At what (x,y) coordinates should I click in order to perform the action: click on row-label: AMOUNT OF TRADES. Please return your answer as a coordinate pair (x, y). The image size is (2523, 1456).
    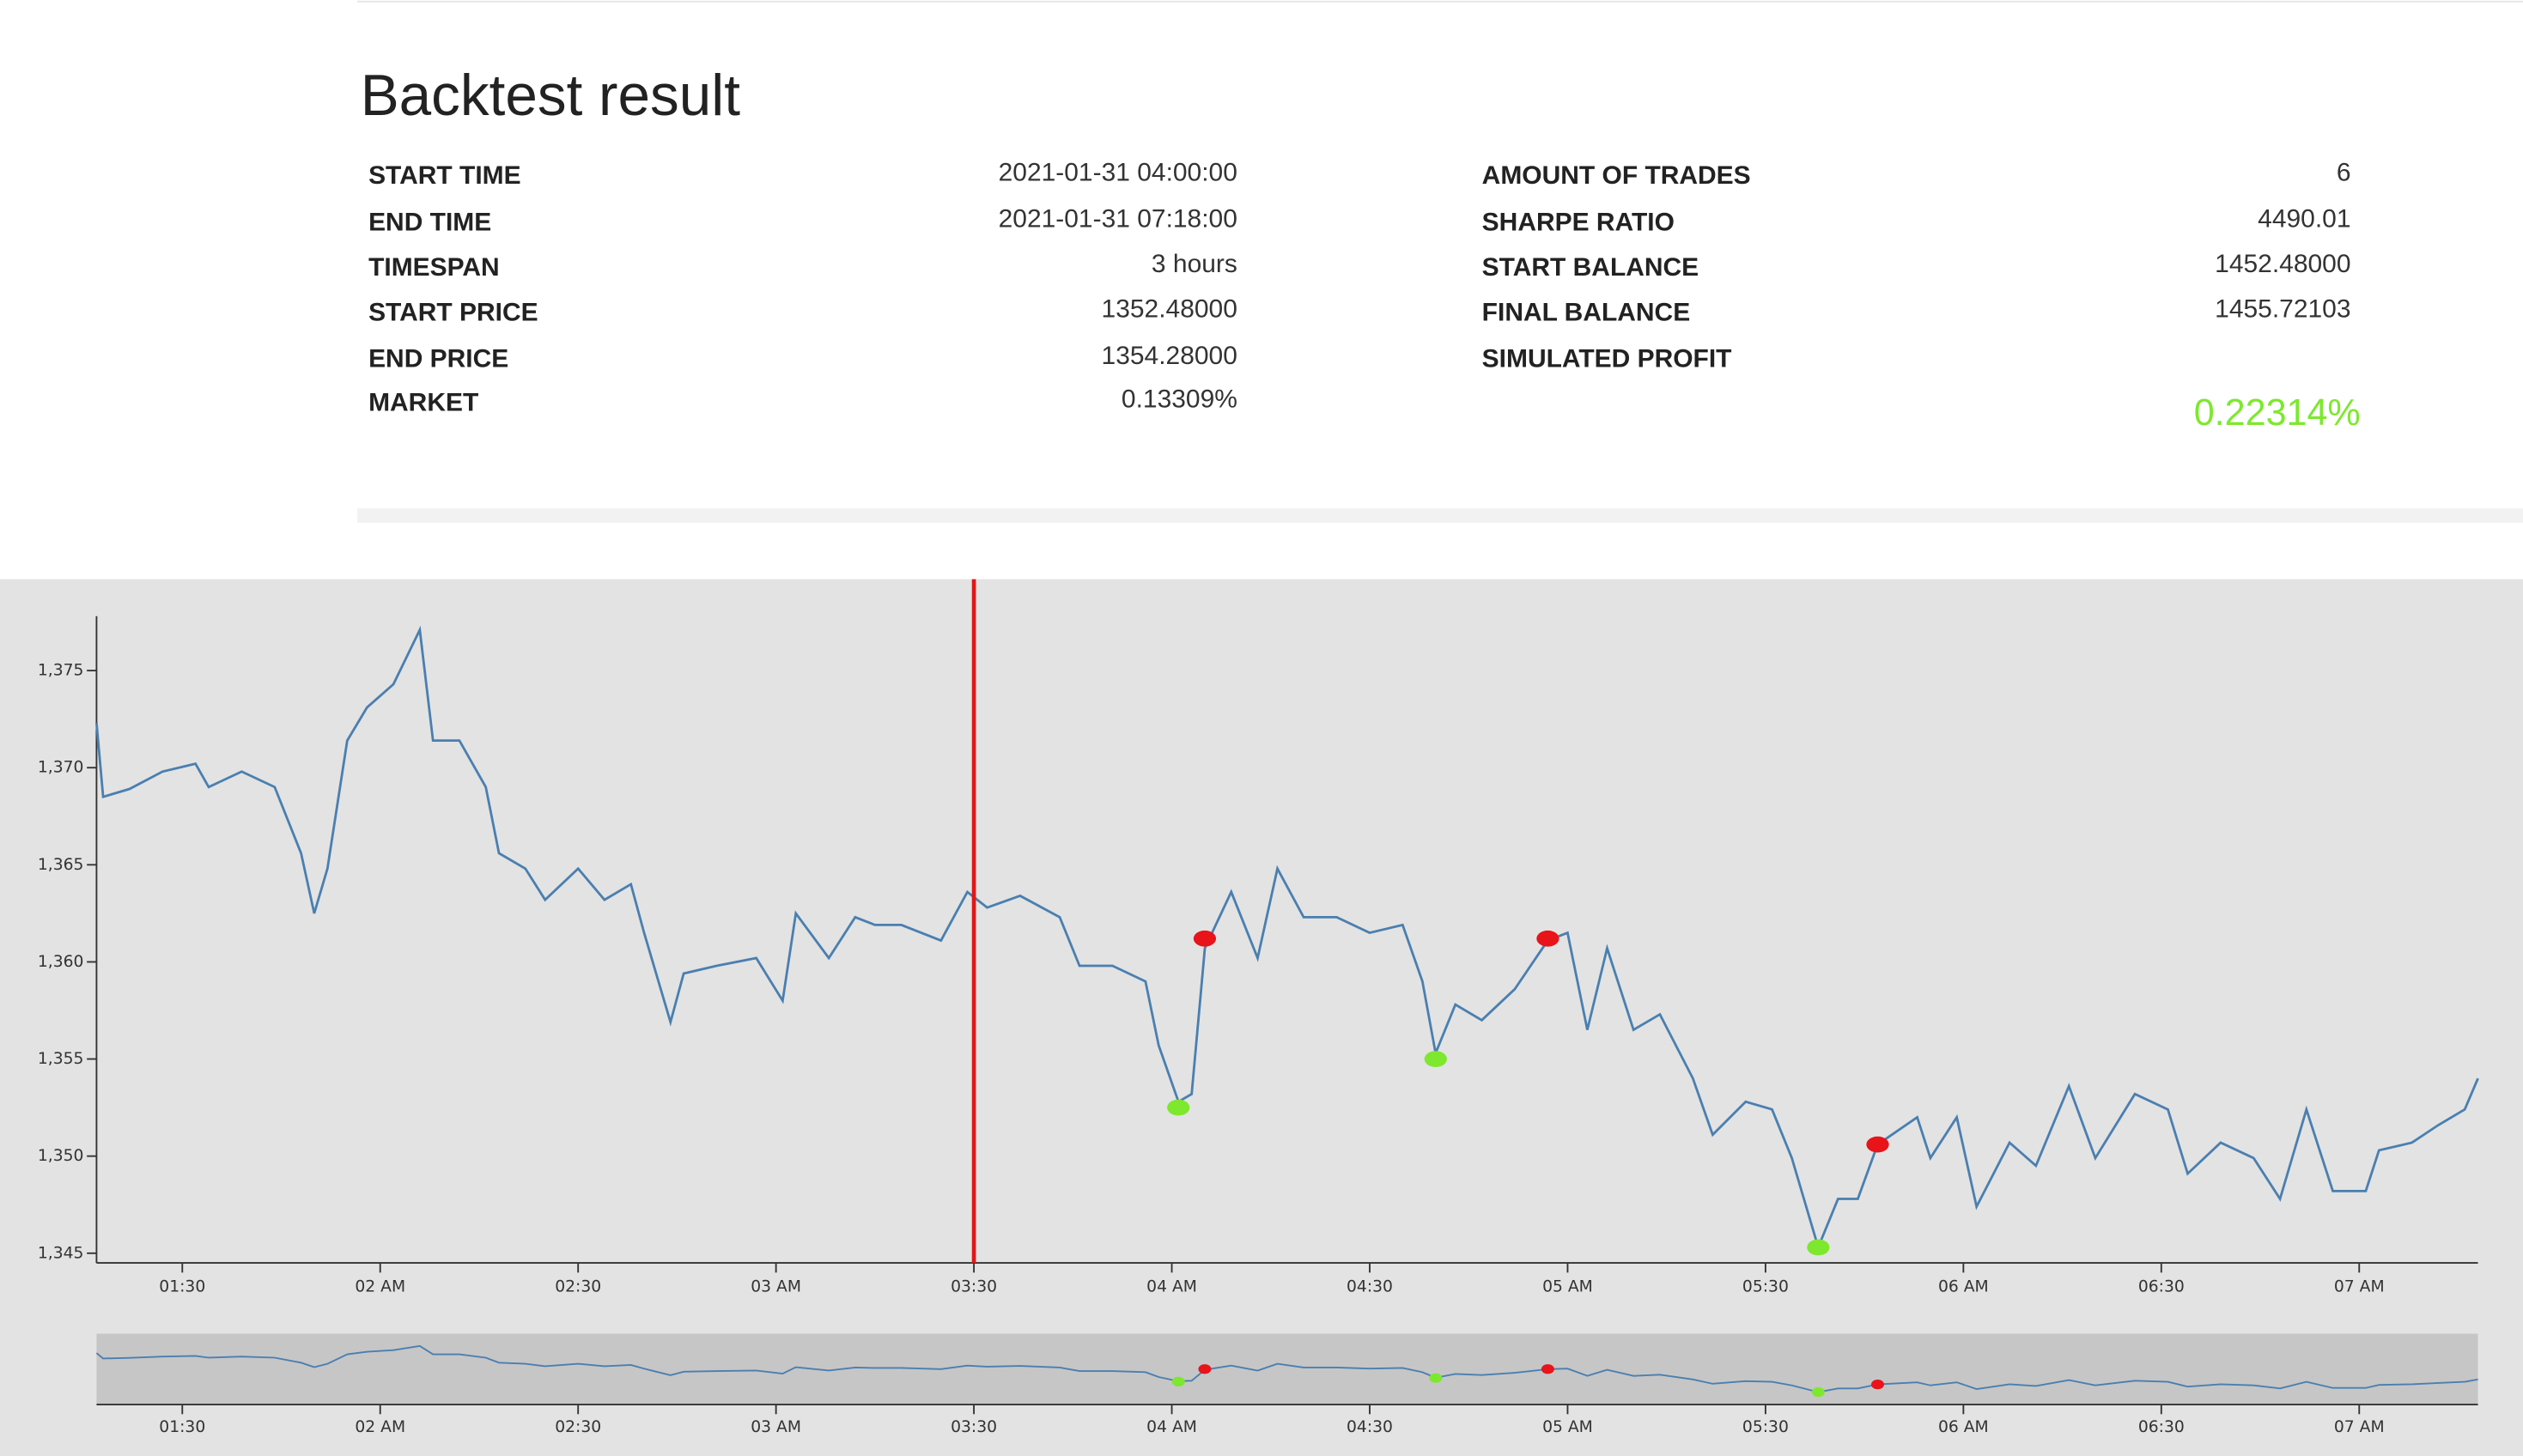
    Looking at the image, I should click on (1616, 176).